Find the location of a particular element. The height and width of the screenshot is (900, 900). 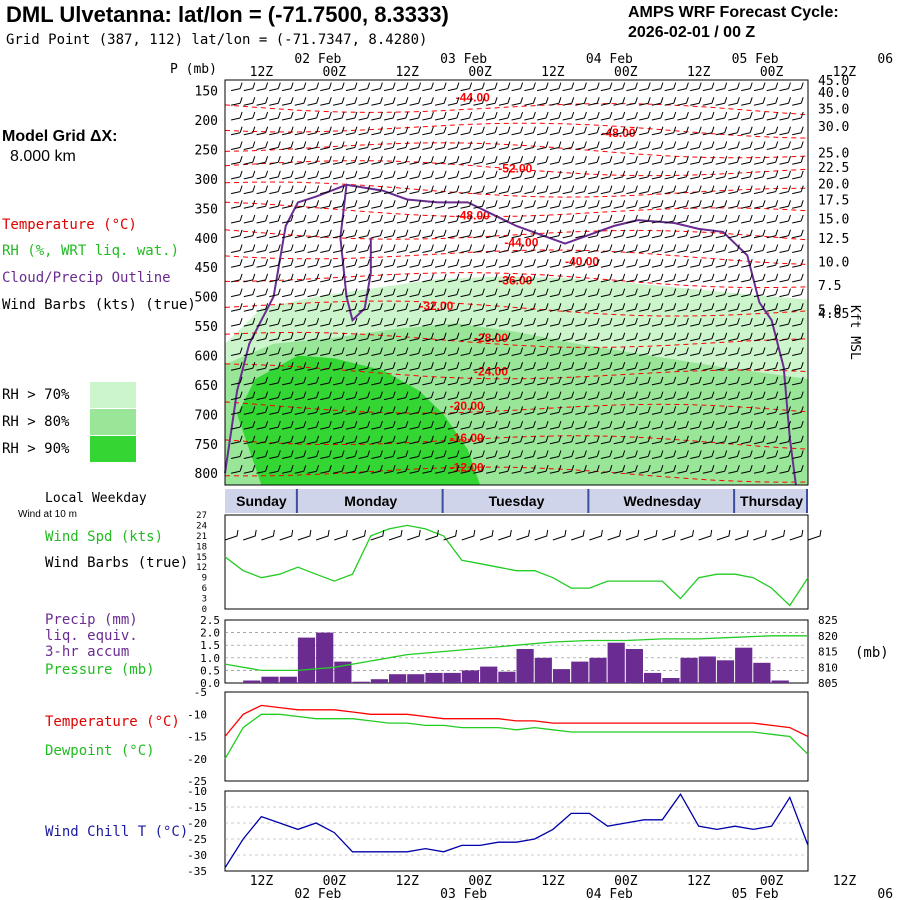

weekday-cell is located at coordinates (369, 501).